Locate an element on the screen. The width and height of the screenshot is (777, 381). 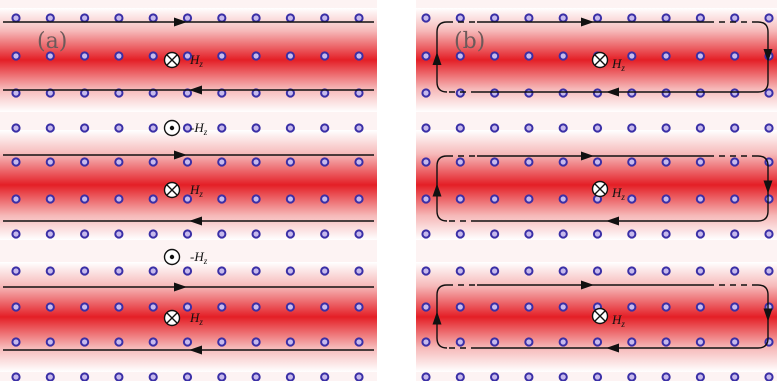
arrow-down-icon is located at coordinates (768, 315).